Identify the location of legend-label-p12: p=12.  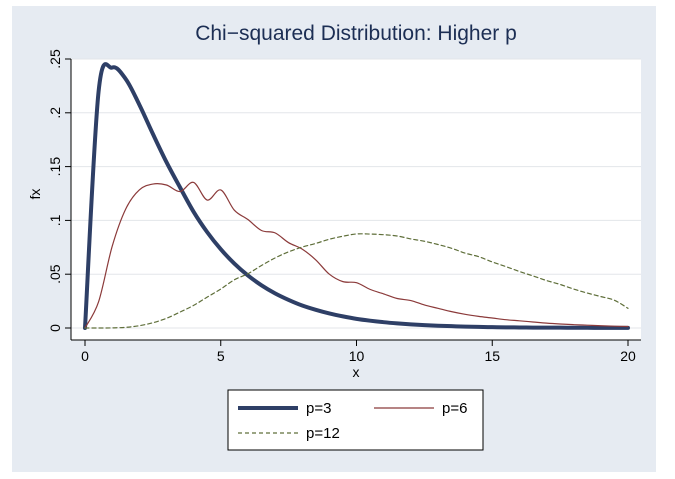
(323, 433).